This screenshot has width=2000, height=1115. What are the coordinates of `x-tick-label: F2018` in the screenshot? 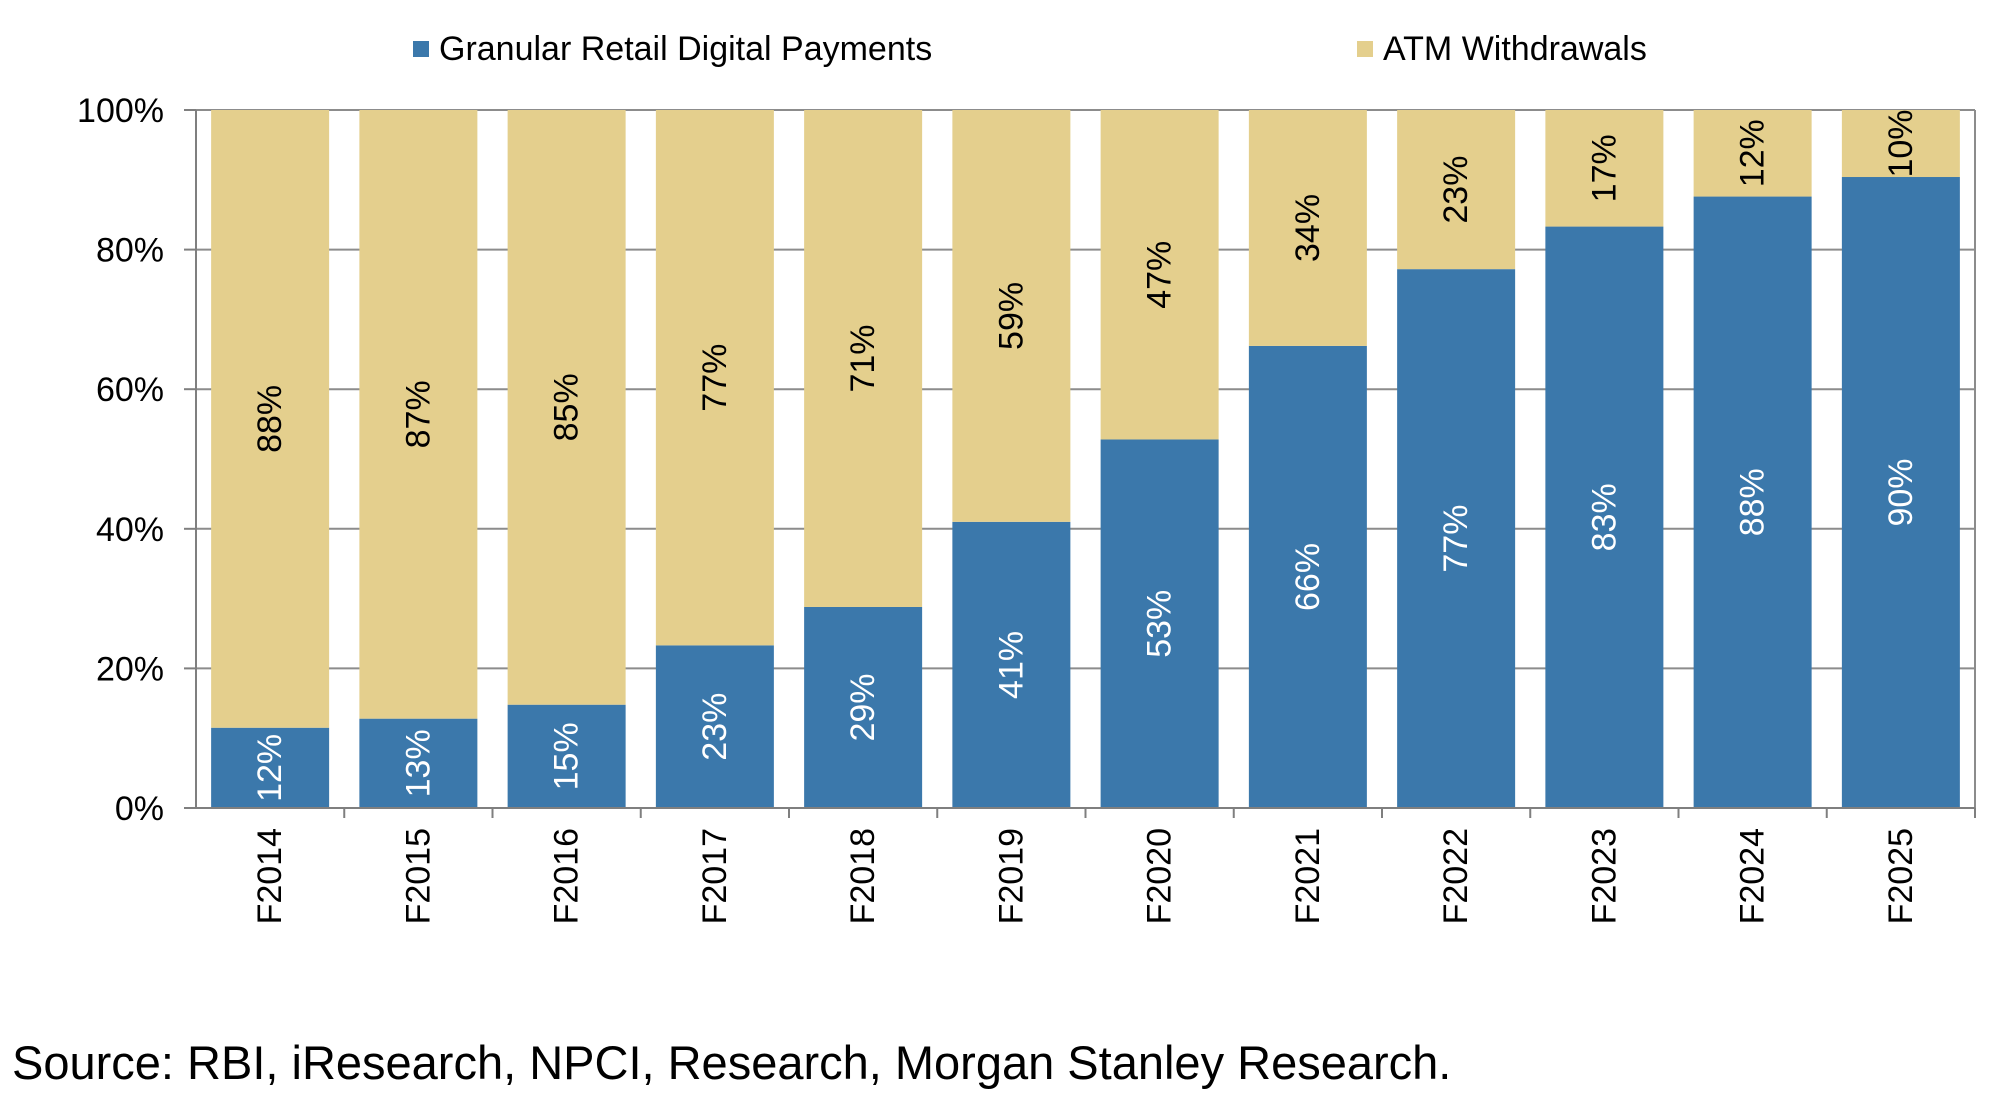 It's located at (863, 876).